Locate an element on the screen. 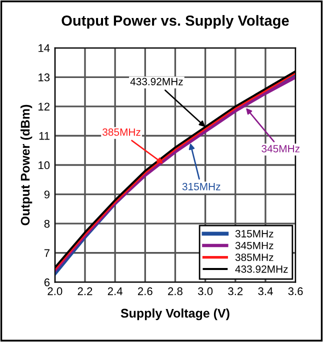 The image size is (323, 342). x-tick-label: 3.6 is located at coordinates (295, 291).